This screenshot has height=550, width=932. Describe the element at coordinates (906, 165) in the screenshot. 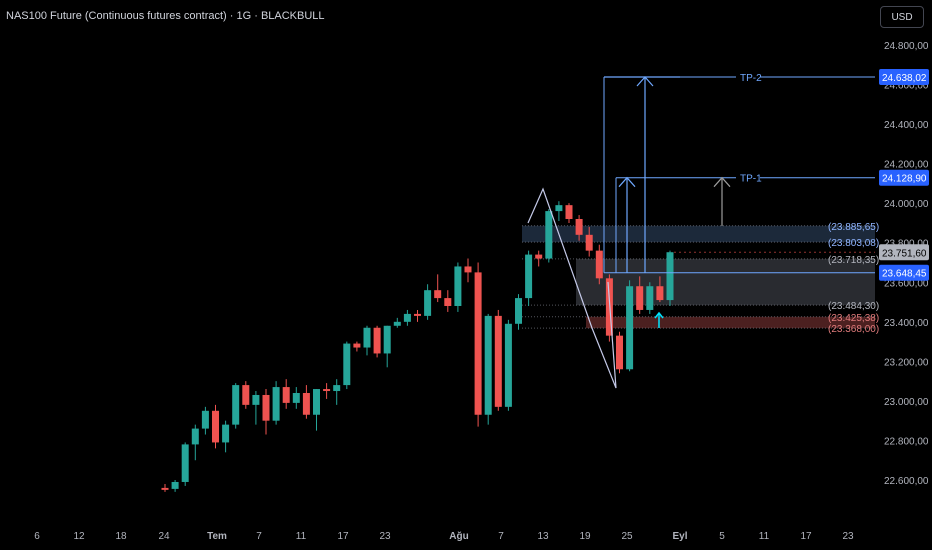

I see `y-tick-label: 24.200,00` at that location.